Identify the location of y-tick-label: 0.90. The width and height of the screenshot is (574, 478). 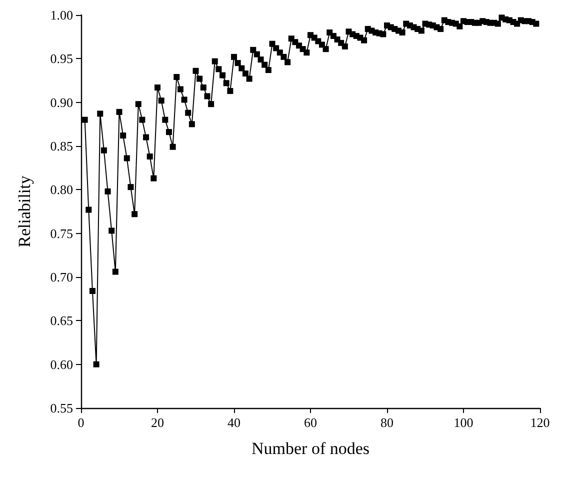
(61, 102).